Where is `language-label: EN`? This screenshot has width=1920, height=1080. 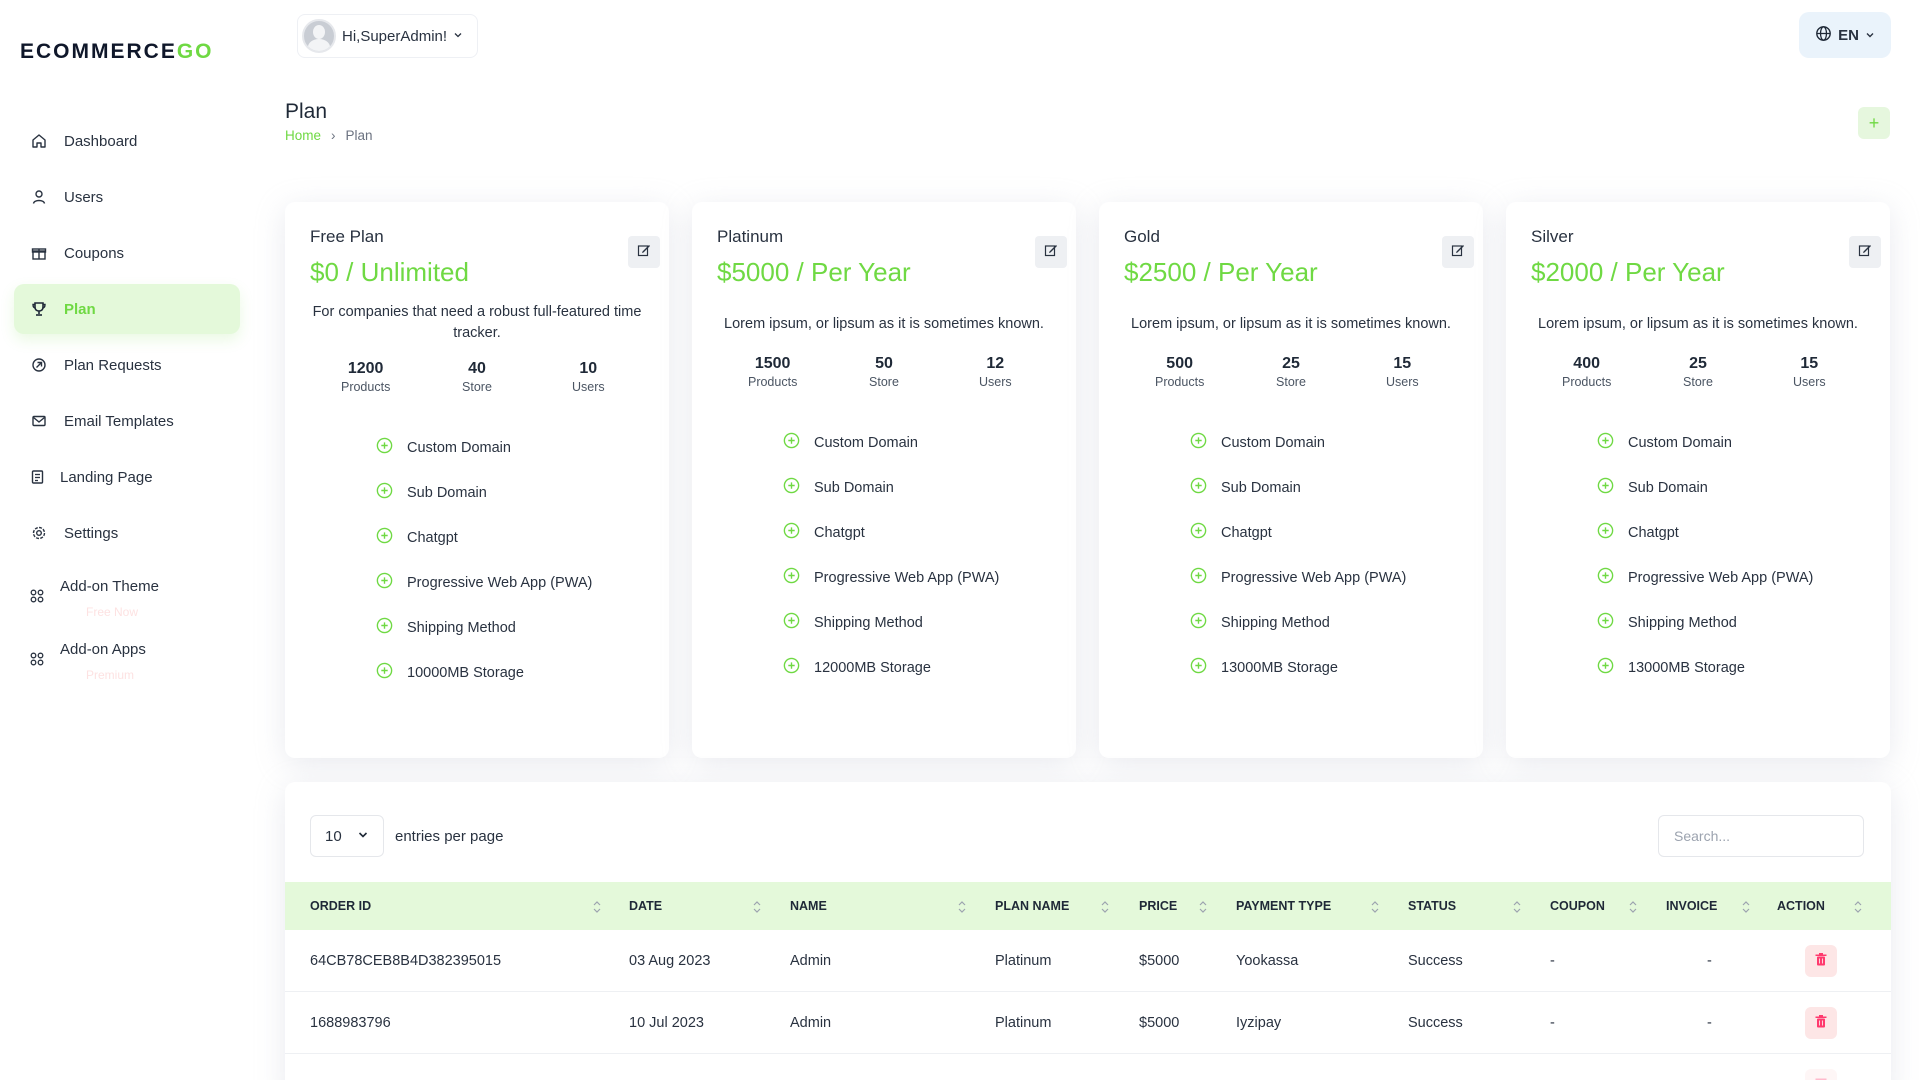 language-label: EN is located at coordinates (1848, 35).